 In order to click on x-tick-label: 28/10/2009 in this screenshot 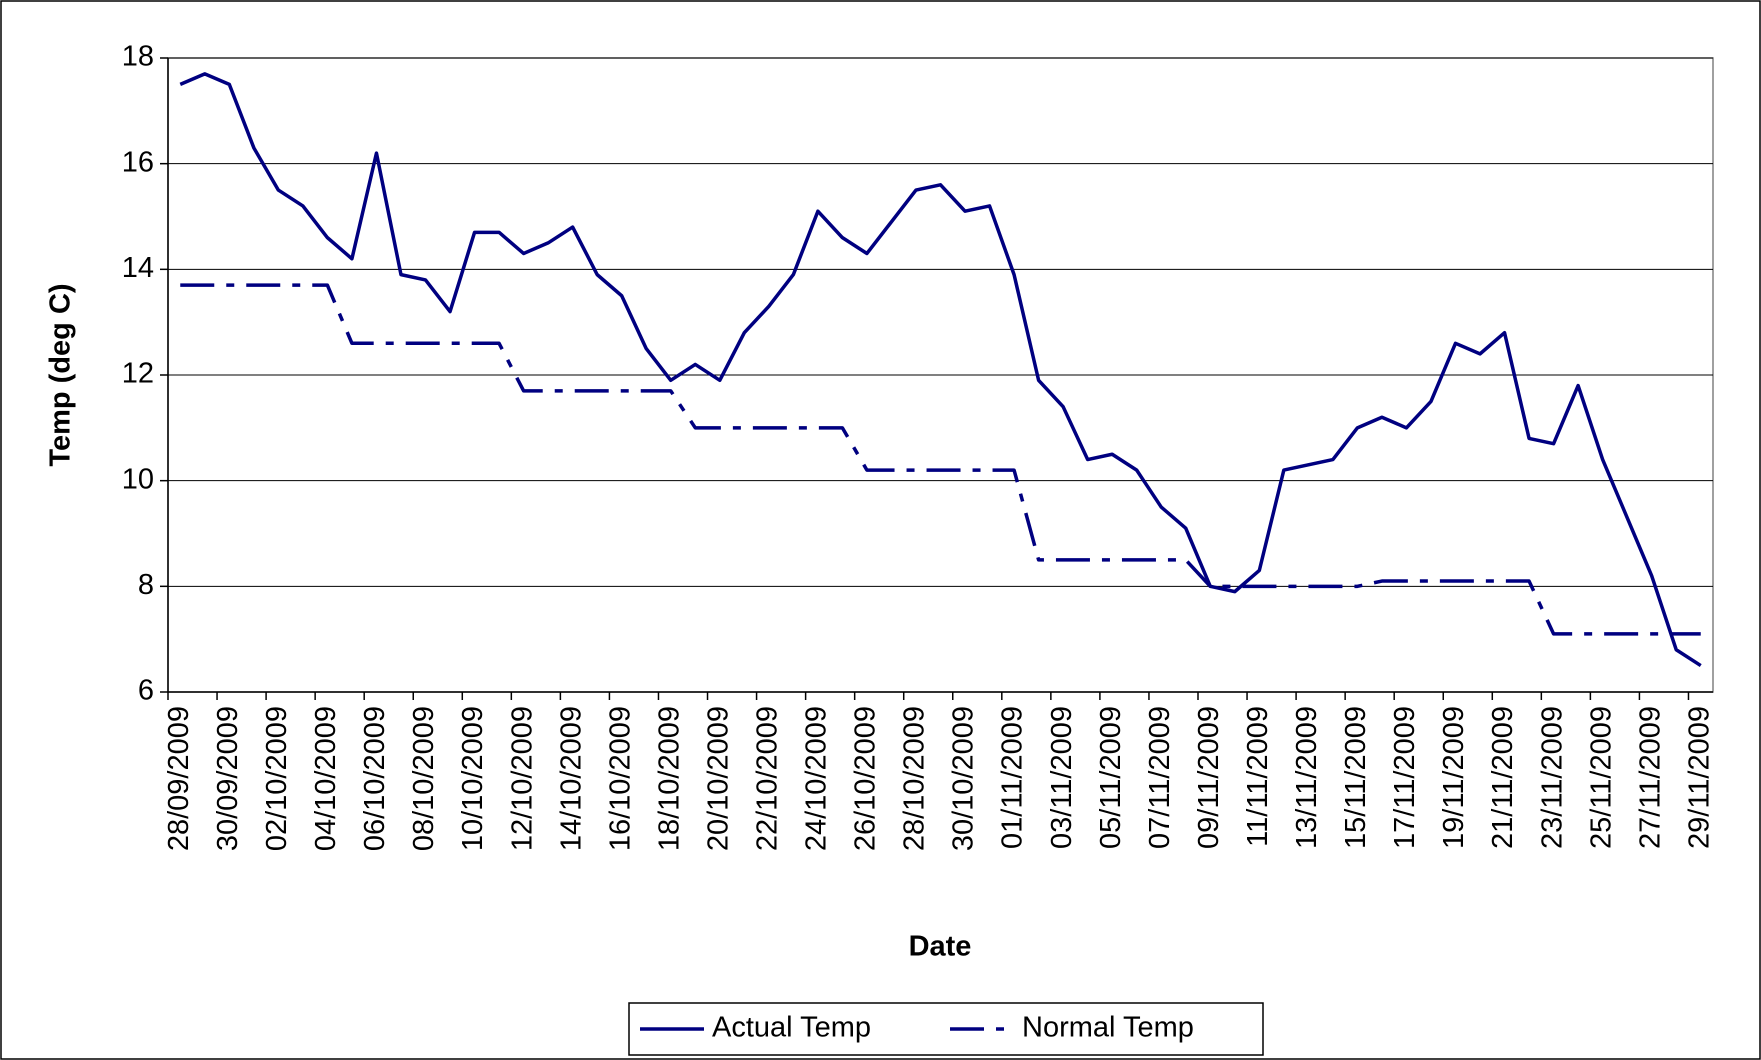, I will do `click(915, 778)`.